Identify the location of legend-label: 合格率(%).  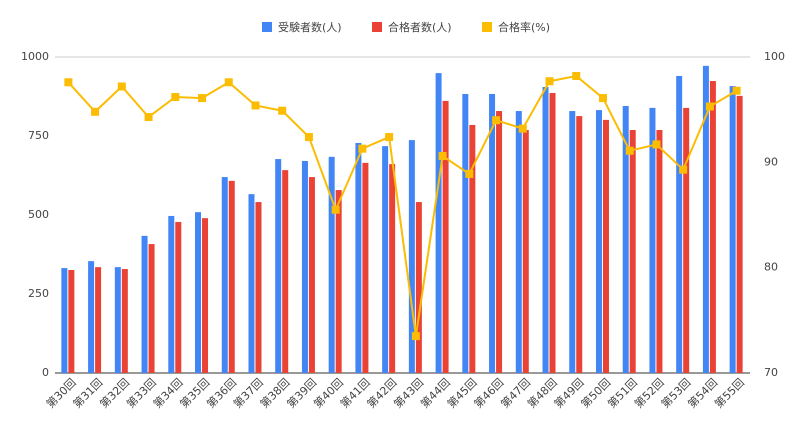
(524, 27).